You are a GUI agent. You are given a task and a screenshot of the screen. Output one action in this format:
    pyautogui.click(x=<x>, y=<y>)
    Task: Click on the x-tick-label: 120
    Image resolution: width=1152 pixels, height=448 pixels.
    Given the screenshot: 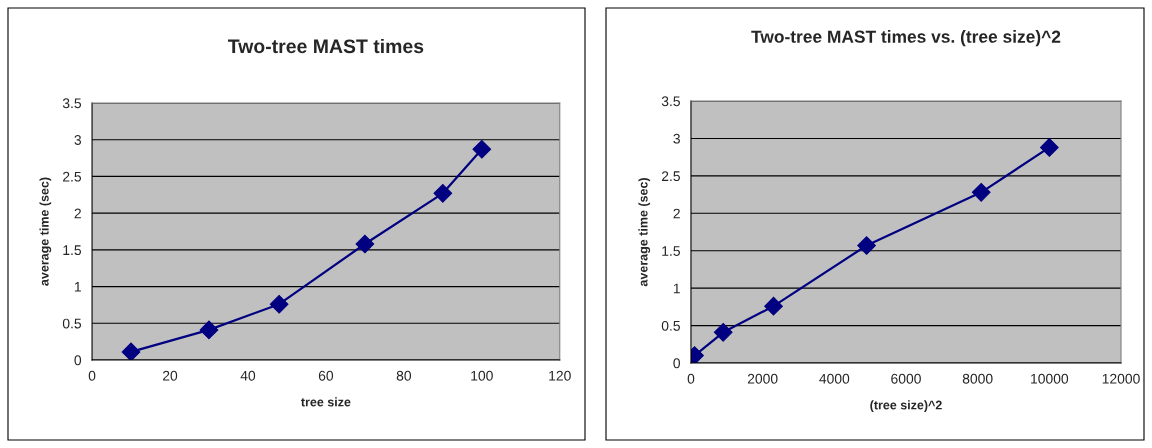 What is the action you would take?
    pyautogui.click(x=560, y=375)
    